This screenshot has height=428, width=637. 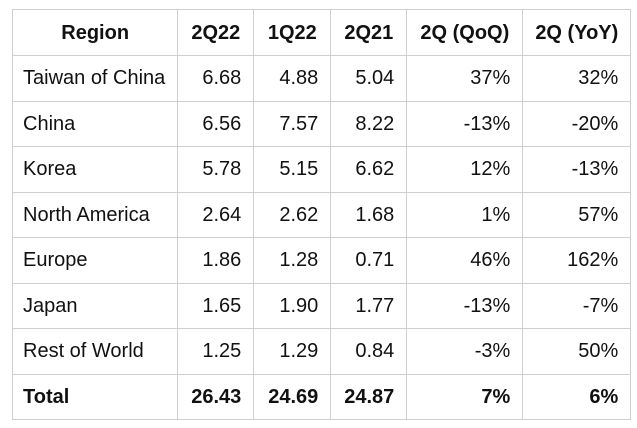 I want to click on total-cell-qoq: 7%, so click(x=465, y=396).